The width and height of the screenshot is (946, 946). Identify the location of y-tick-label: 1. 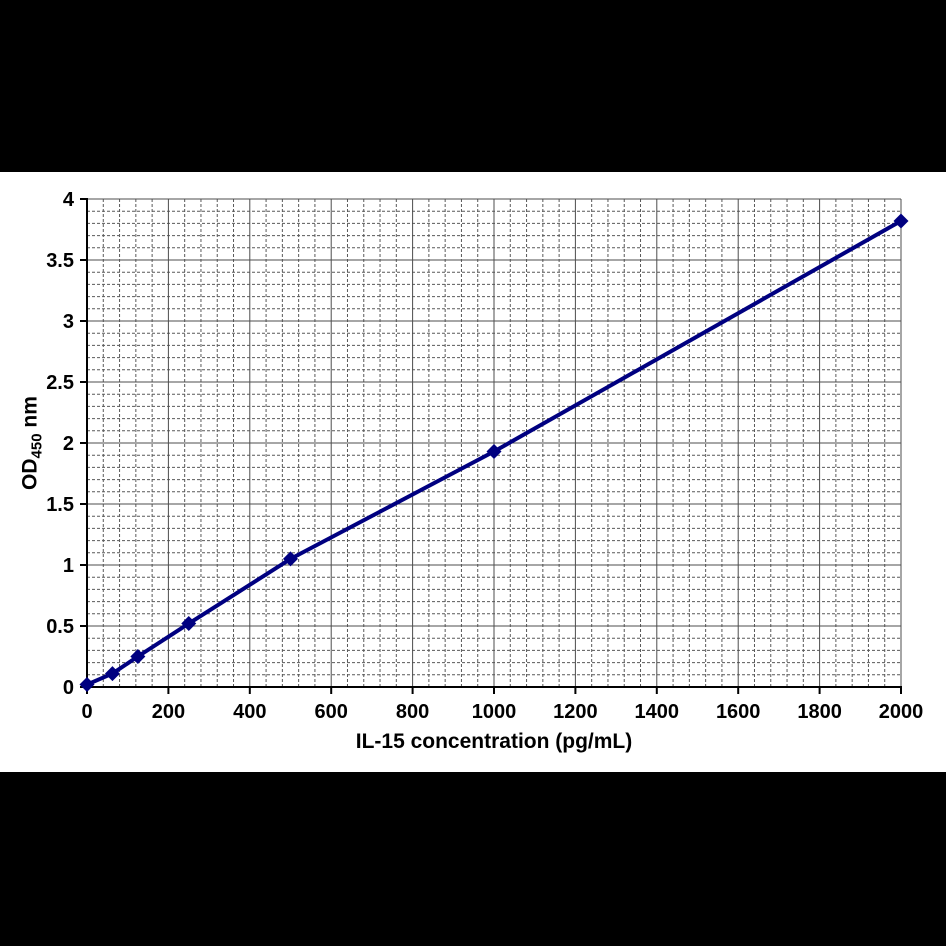
(68, 566).